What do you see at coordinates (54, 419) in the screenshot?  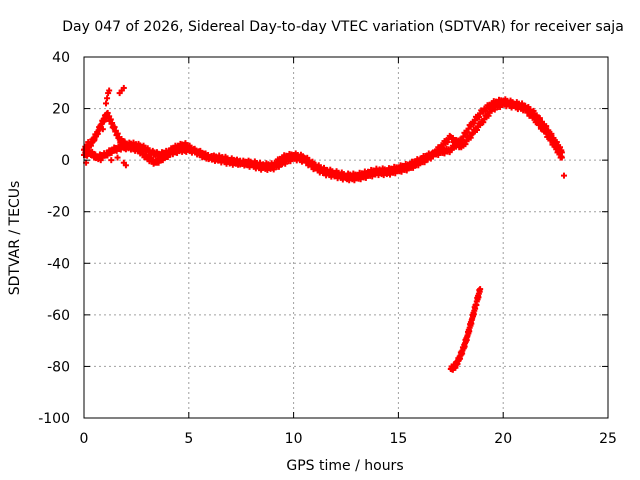 I see `y-tick-label-7: -100` at bounding box center [54, 419].